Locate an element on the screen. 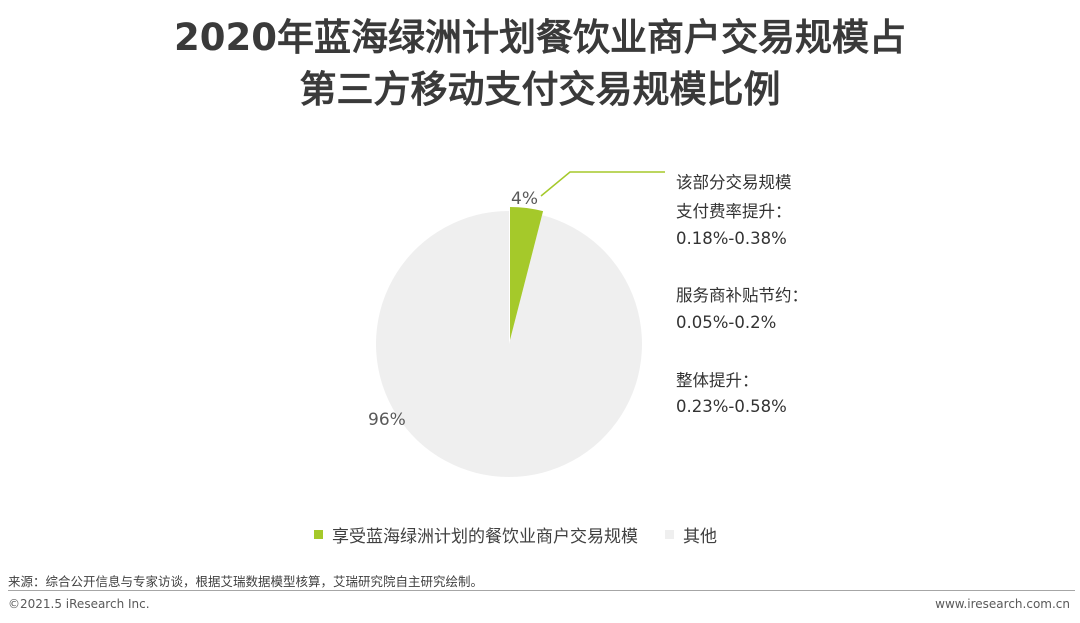 This screenshot has width=1080, height=623. data-label-other: 96% is located at coordinates (387, 420).